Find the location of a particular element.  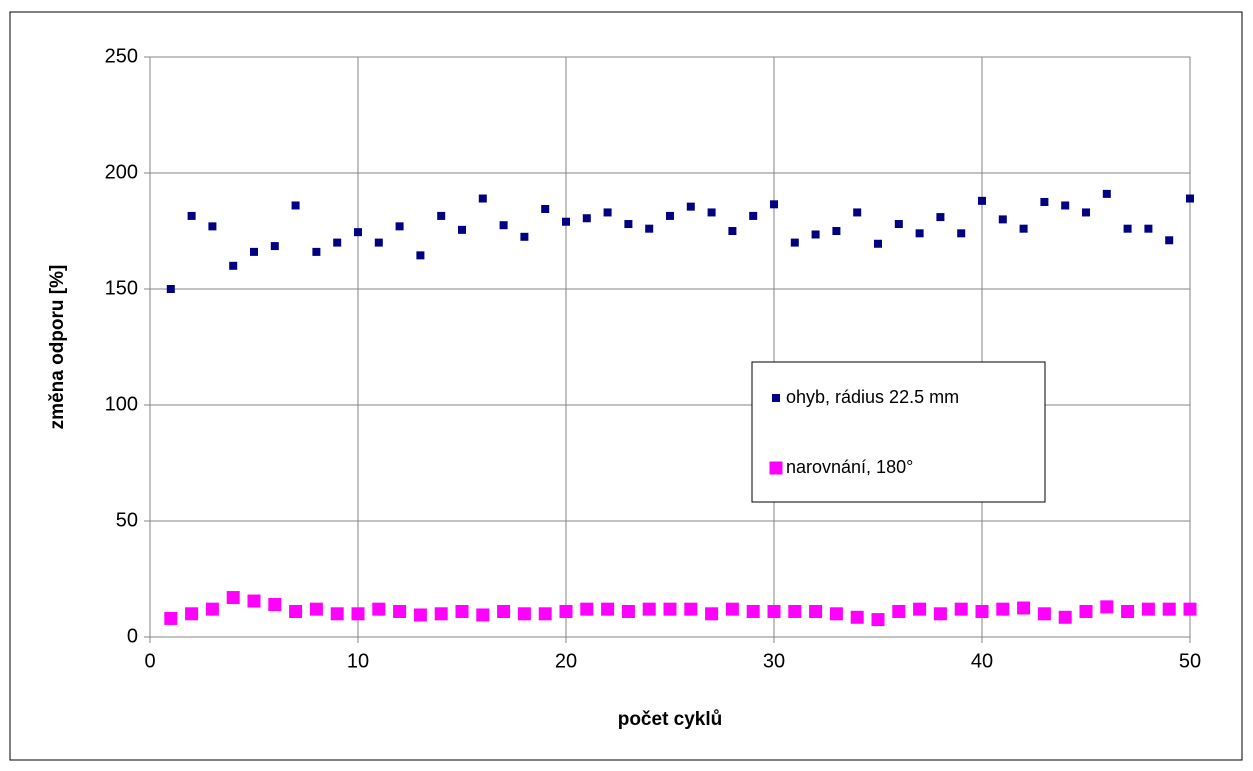

x-tick-label: 40 is located at coordinates (982, 661).